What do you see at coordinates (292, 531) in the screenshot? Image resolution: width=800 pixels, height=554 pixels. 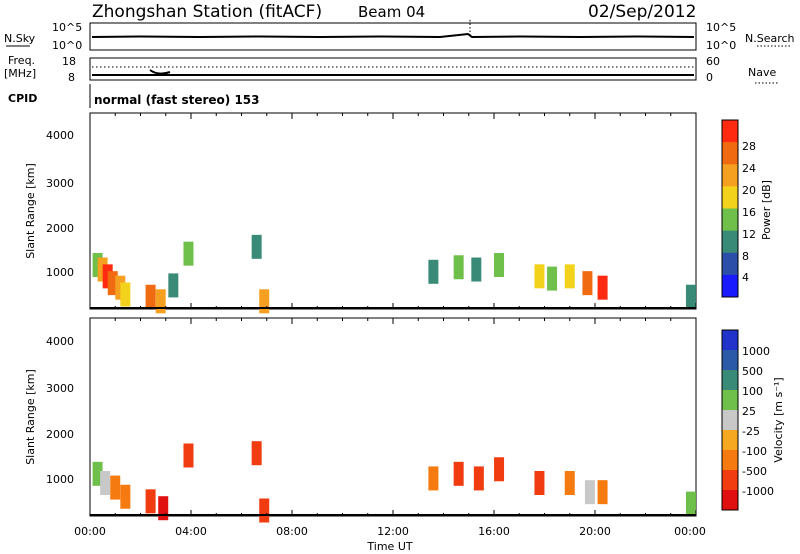 I see `x-tick-0800: 08:00` at bounding box center [292, 531].